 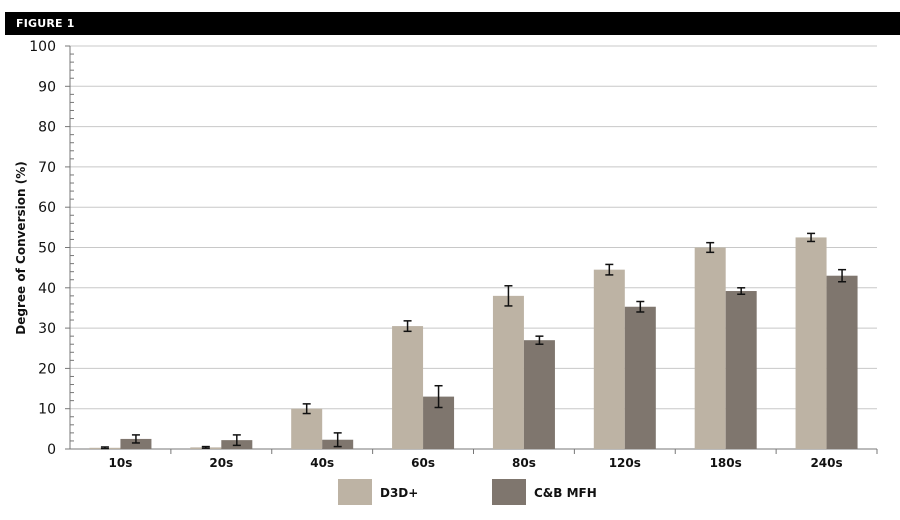 I want to click on y-tick-label: 10, so click(x=47, y=410).